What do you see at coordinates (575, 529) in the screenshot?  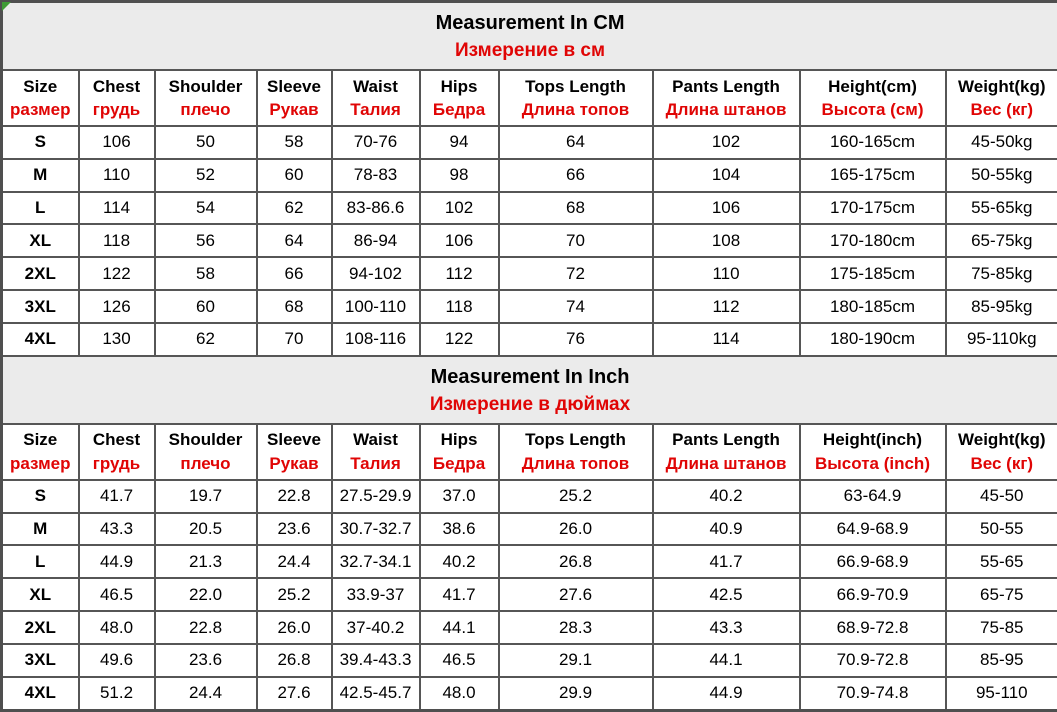 I see `value-cell: 26.0` at bounding box center [575, 529].